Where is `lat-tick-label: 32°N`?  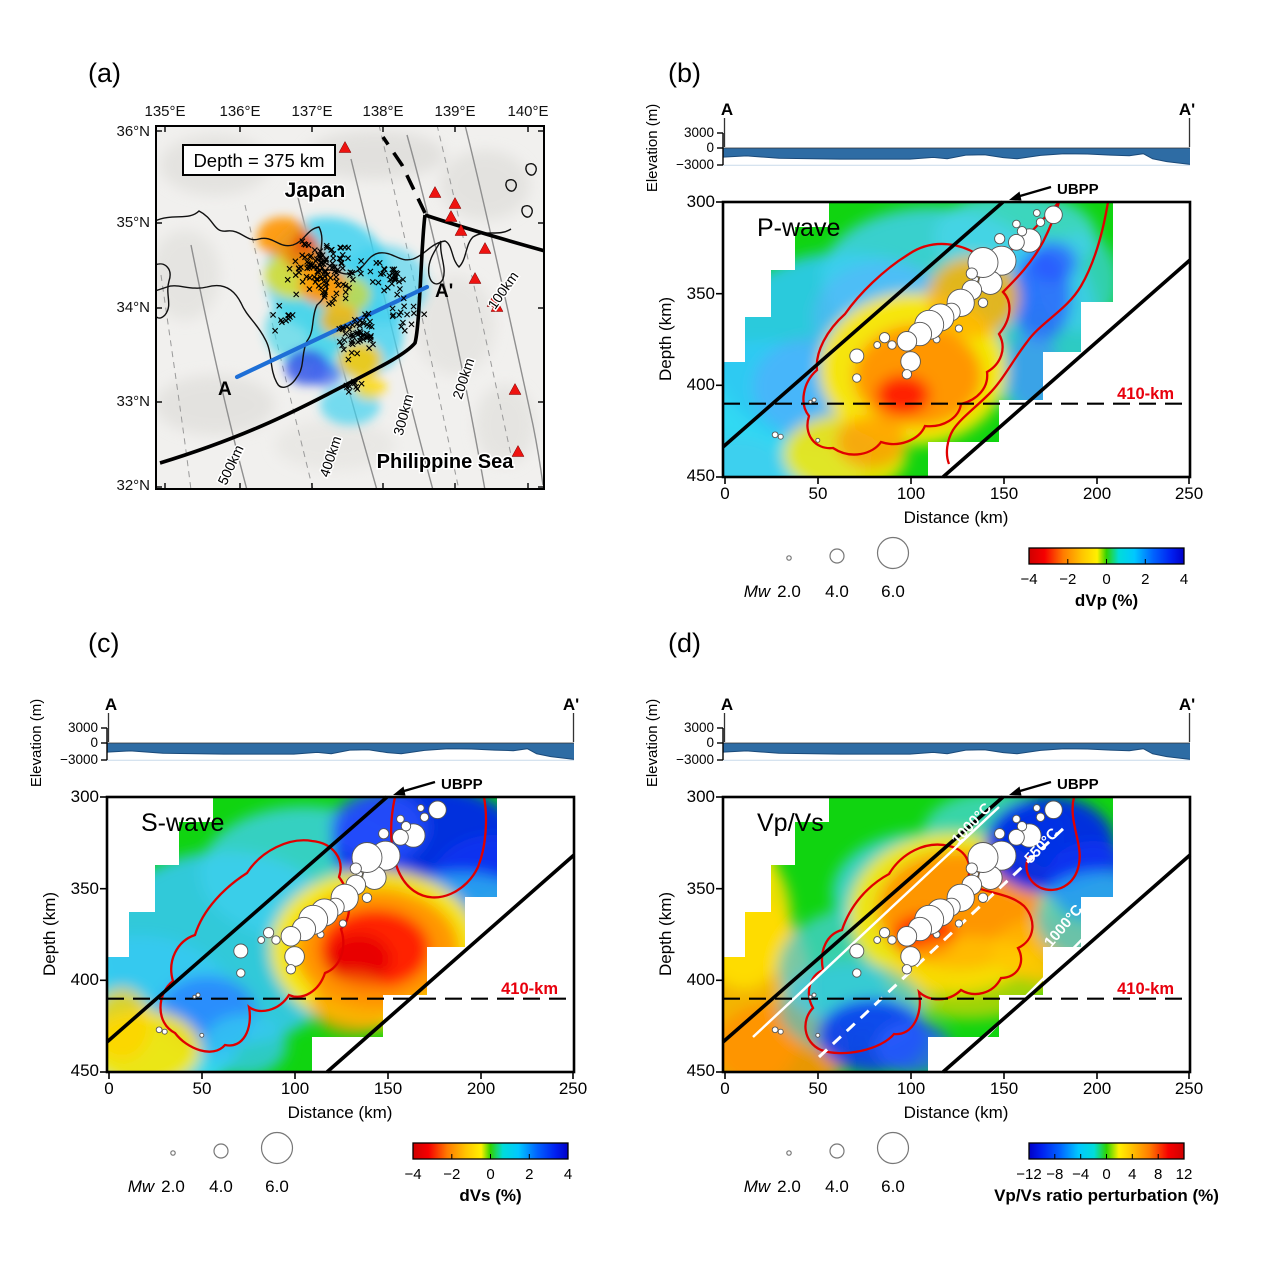
lat-tick-label: 32°N is located at coordinates (133, 485).